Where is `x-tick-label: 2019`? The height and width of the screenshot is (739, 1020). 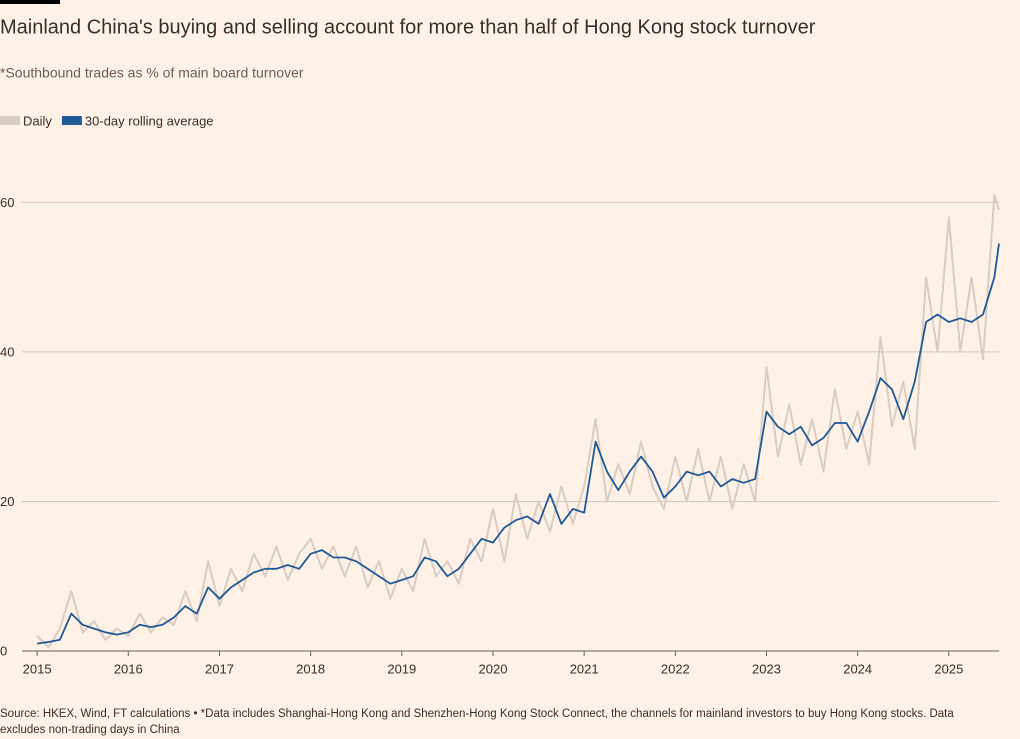 x-tick-label: 2019 is located at coordinates (401, 668).